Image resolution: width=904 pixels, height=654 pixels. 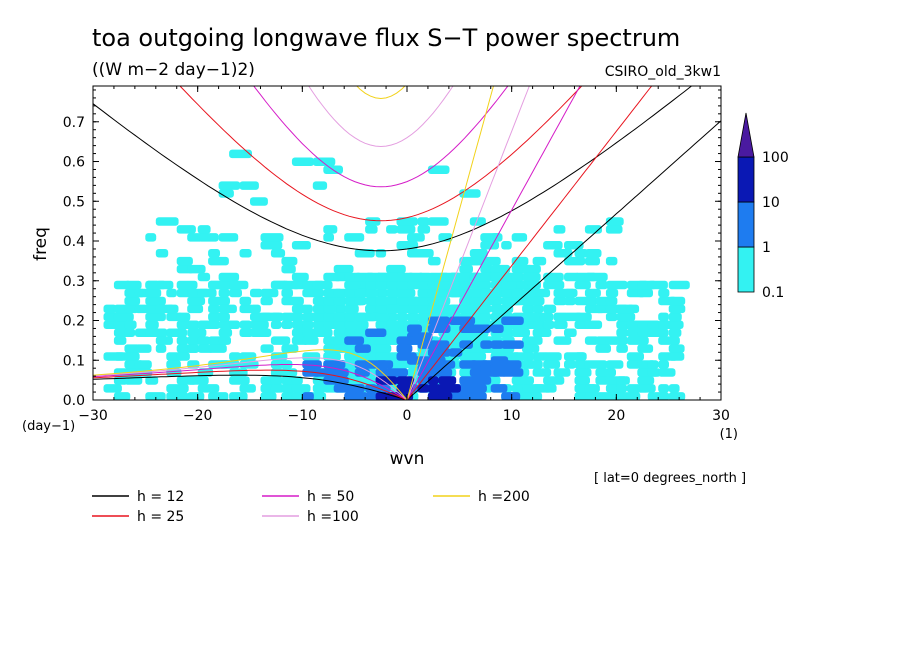 What do you see at coordinates (74, 322) in the screenshot?
I see `y-tick-label: 0.2` at bounding box center [74, 322].